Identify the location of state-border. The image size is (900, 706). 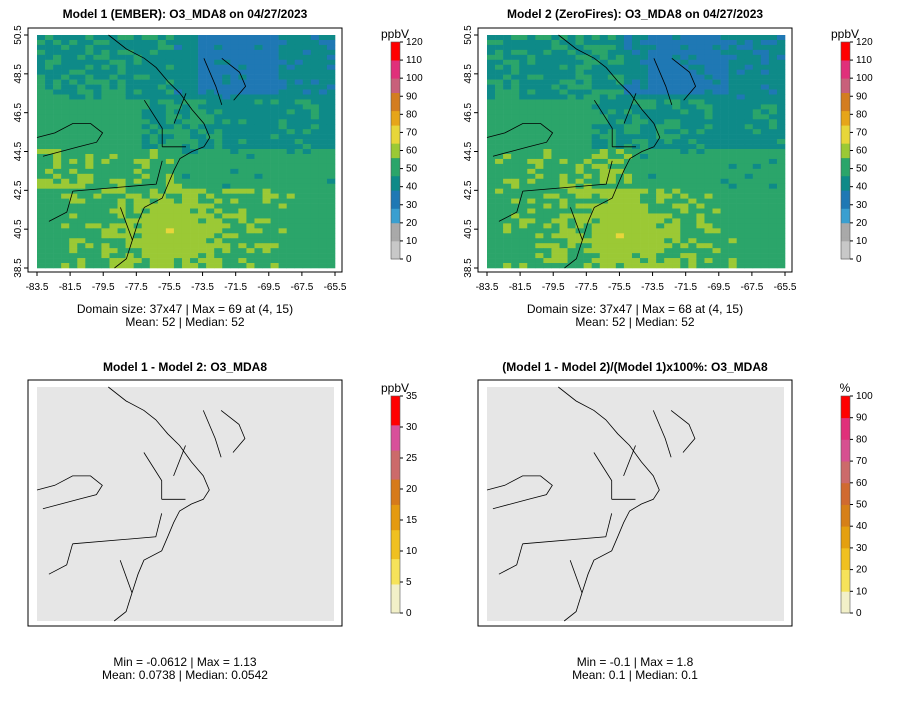
(153, 476).